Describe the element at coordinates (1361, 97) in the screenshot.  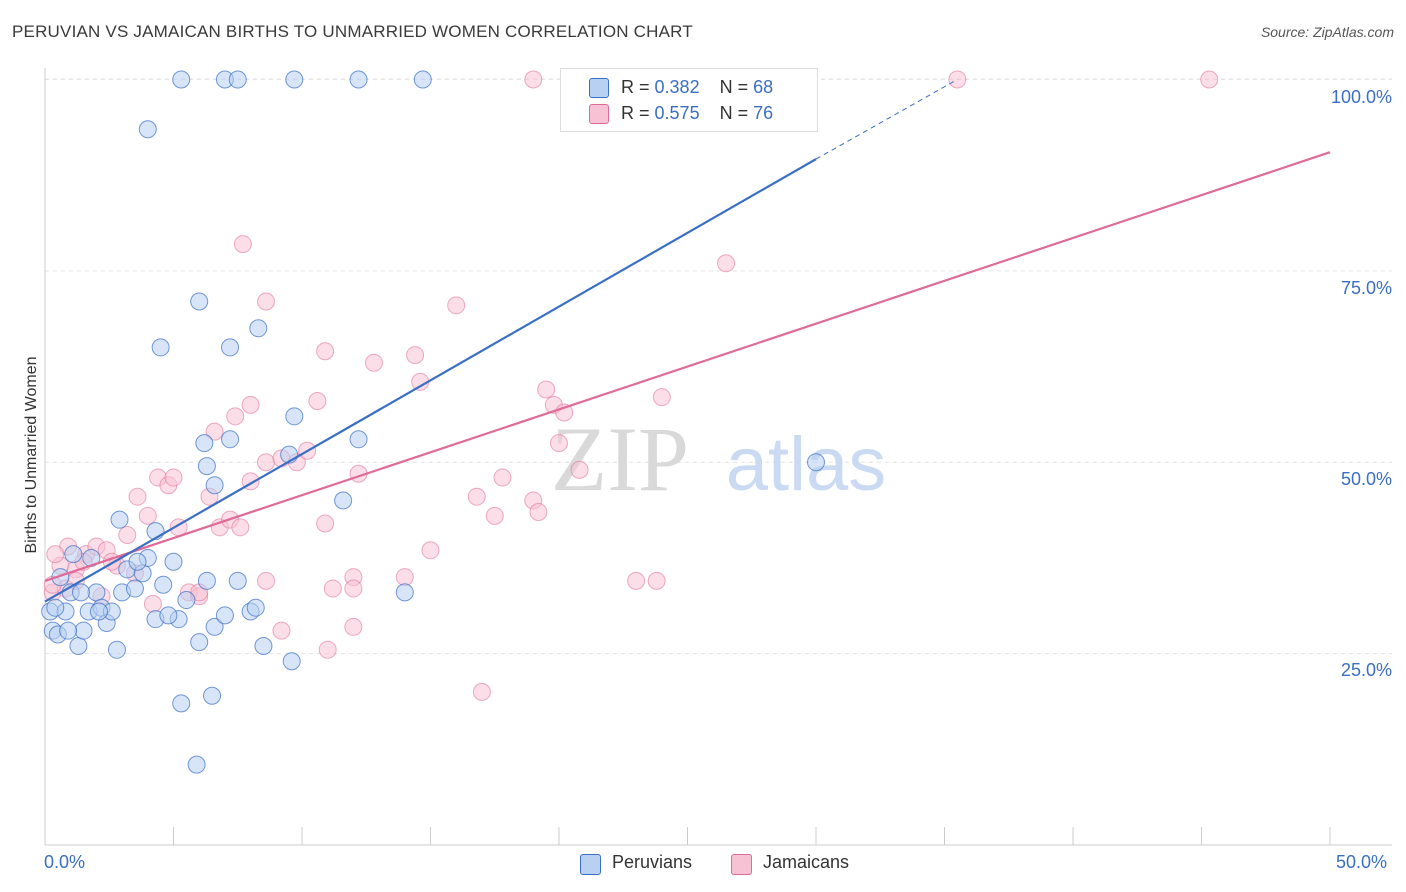
I see `y-tick-label-100: 100.0%` at that location.